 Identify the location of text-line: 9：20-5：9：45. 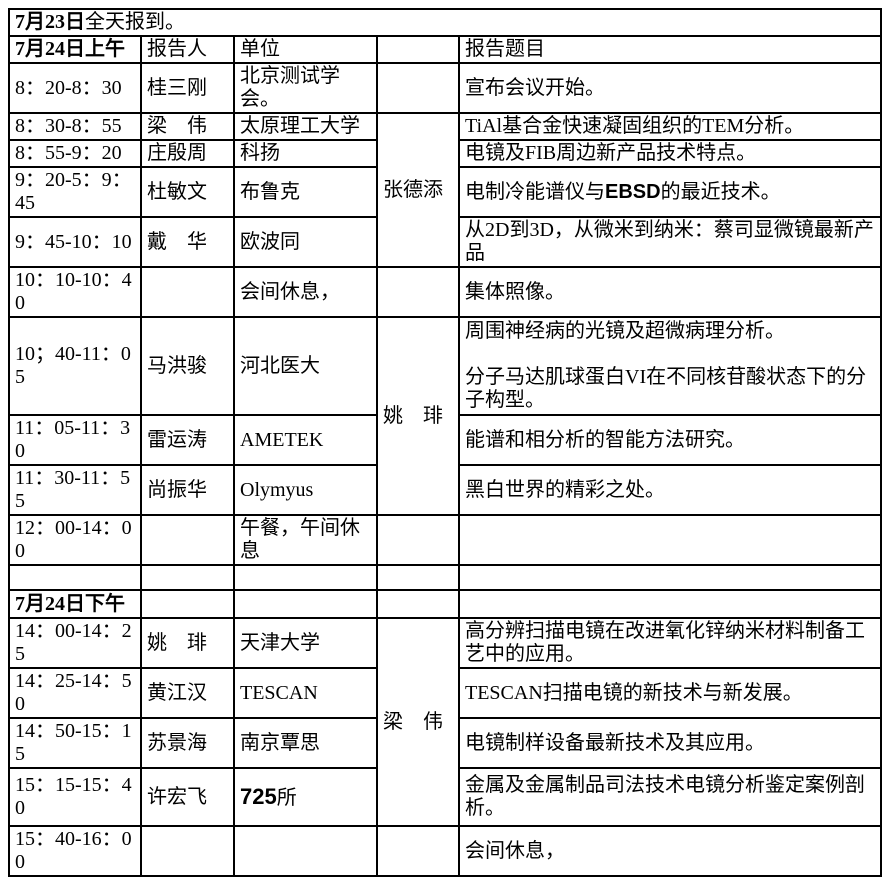
(75, 192).